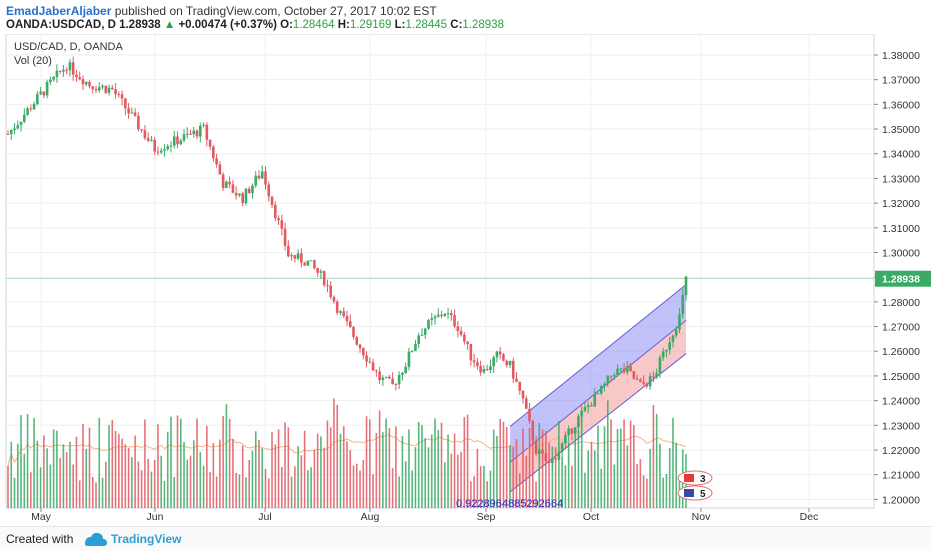 Image resolution: width=932 pixels, height=551 pixels. What do you see at coordinates (901, 204) in the screenshot?
I see `y-tick-label: 1.32000` at bounding box center [901, 204].